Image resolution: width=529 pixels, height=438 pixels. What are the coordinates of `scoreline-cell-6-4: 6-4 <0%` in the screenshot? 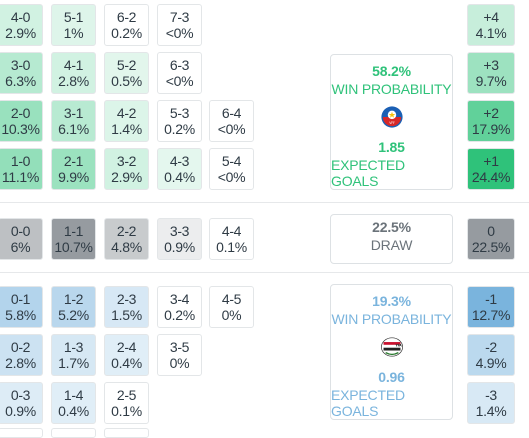 It's located at (231, 121).